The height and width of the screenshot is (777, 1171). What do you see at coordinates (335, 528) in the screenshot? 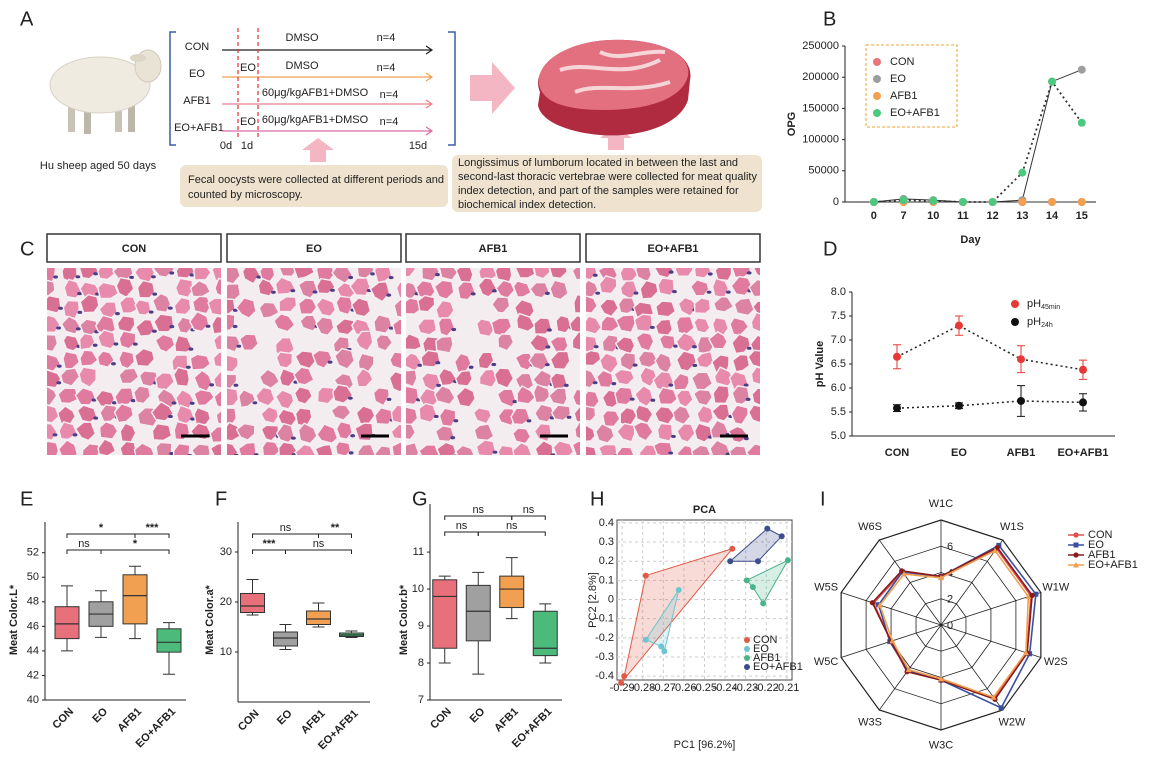
I see `significance-label: **` at bounding box center [335, 528].